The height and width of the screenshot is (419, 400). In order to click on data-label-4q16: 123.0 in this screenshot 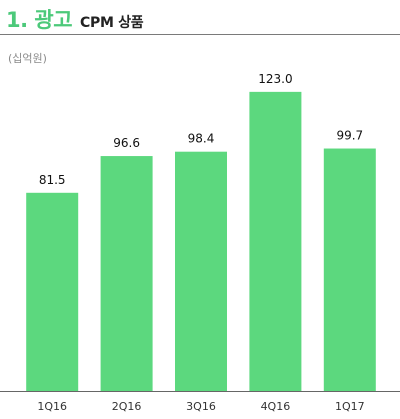, I will do `click(275, 79)`.